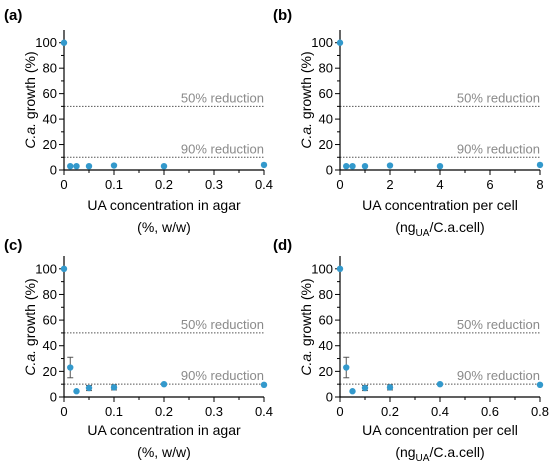 This screenshot has width=550, height=470. I want to click on panel-label: (d), so click(282, 245).